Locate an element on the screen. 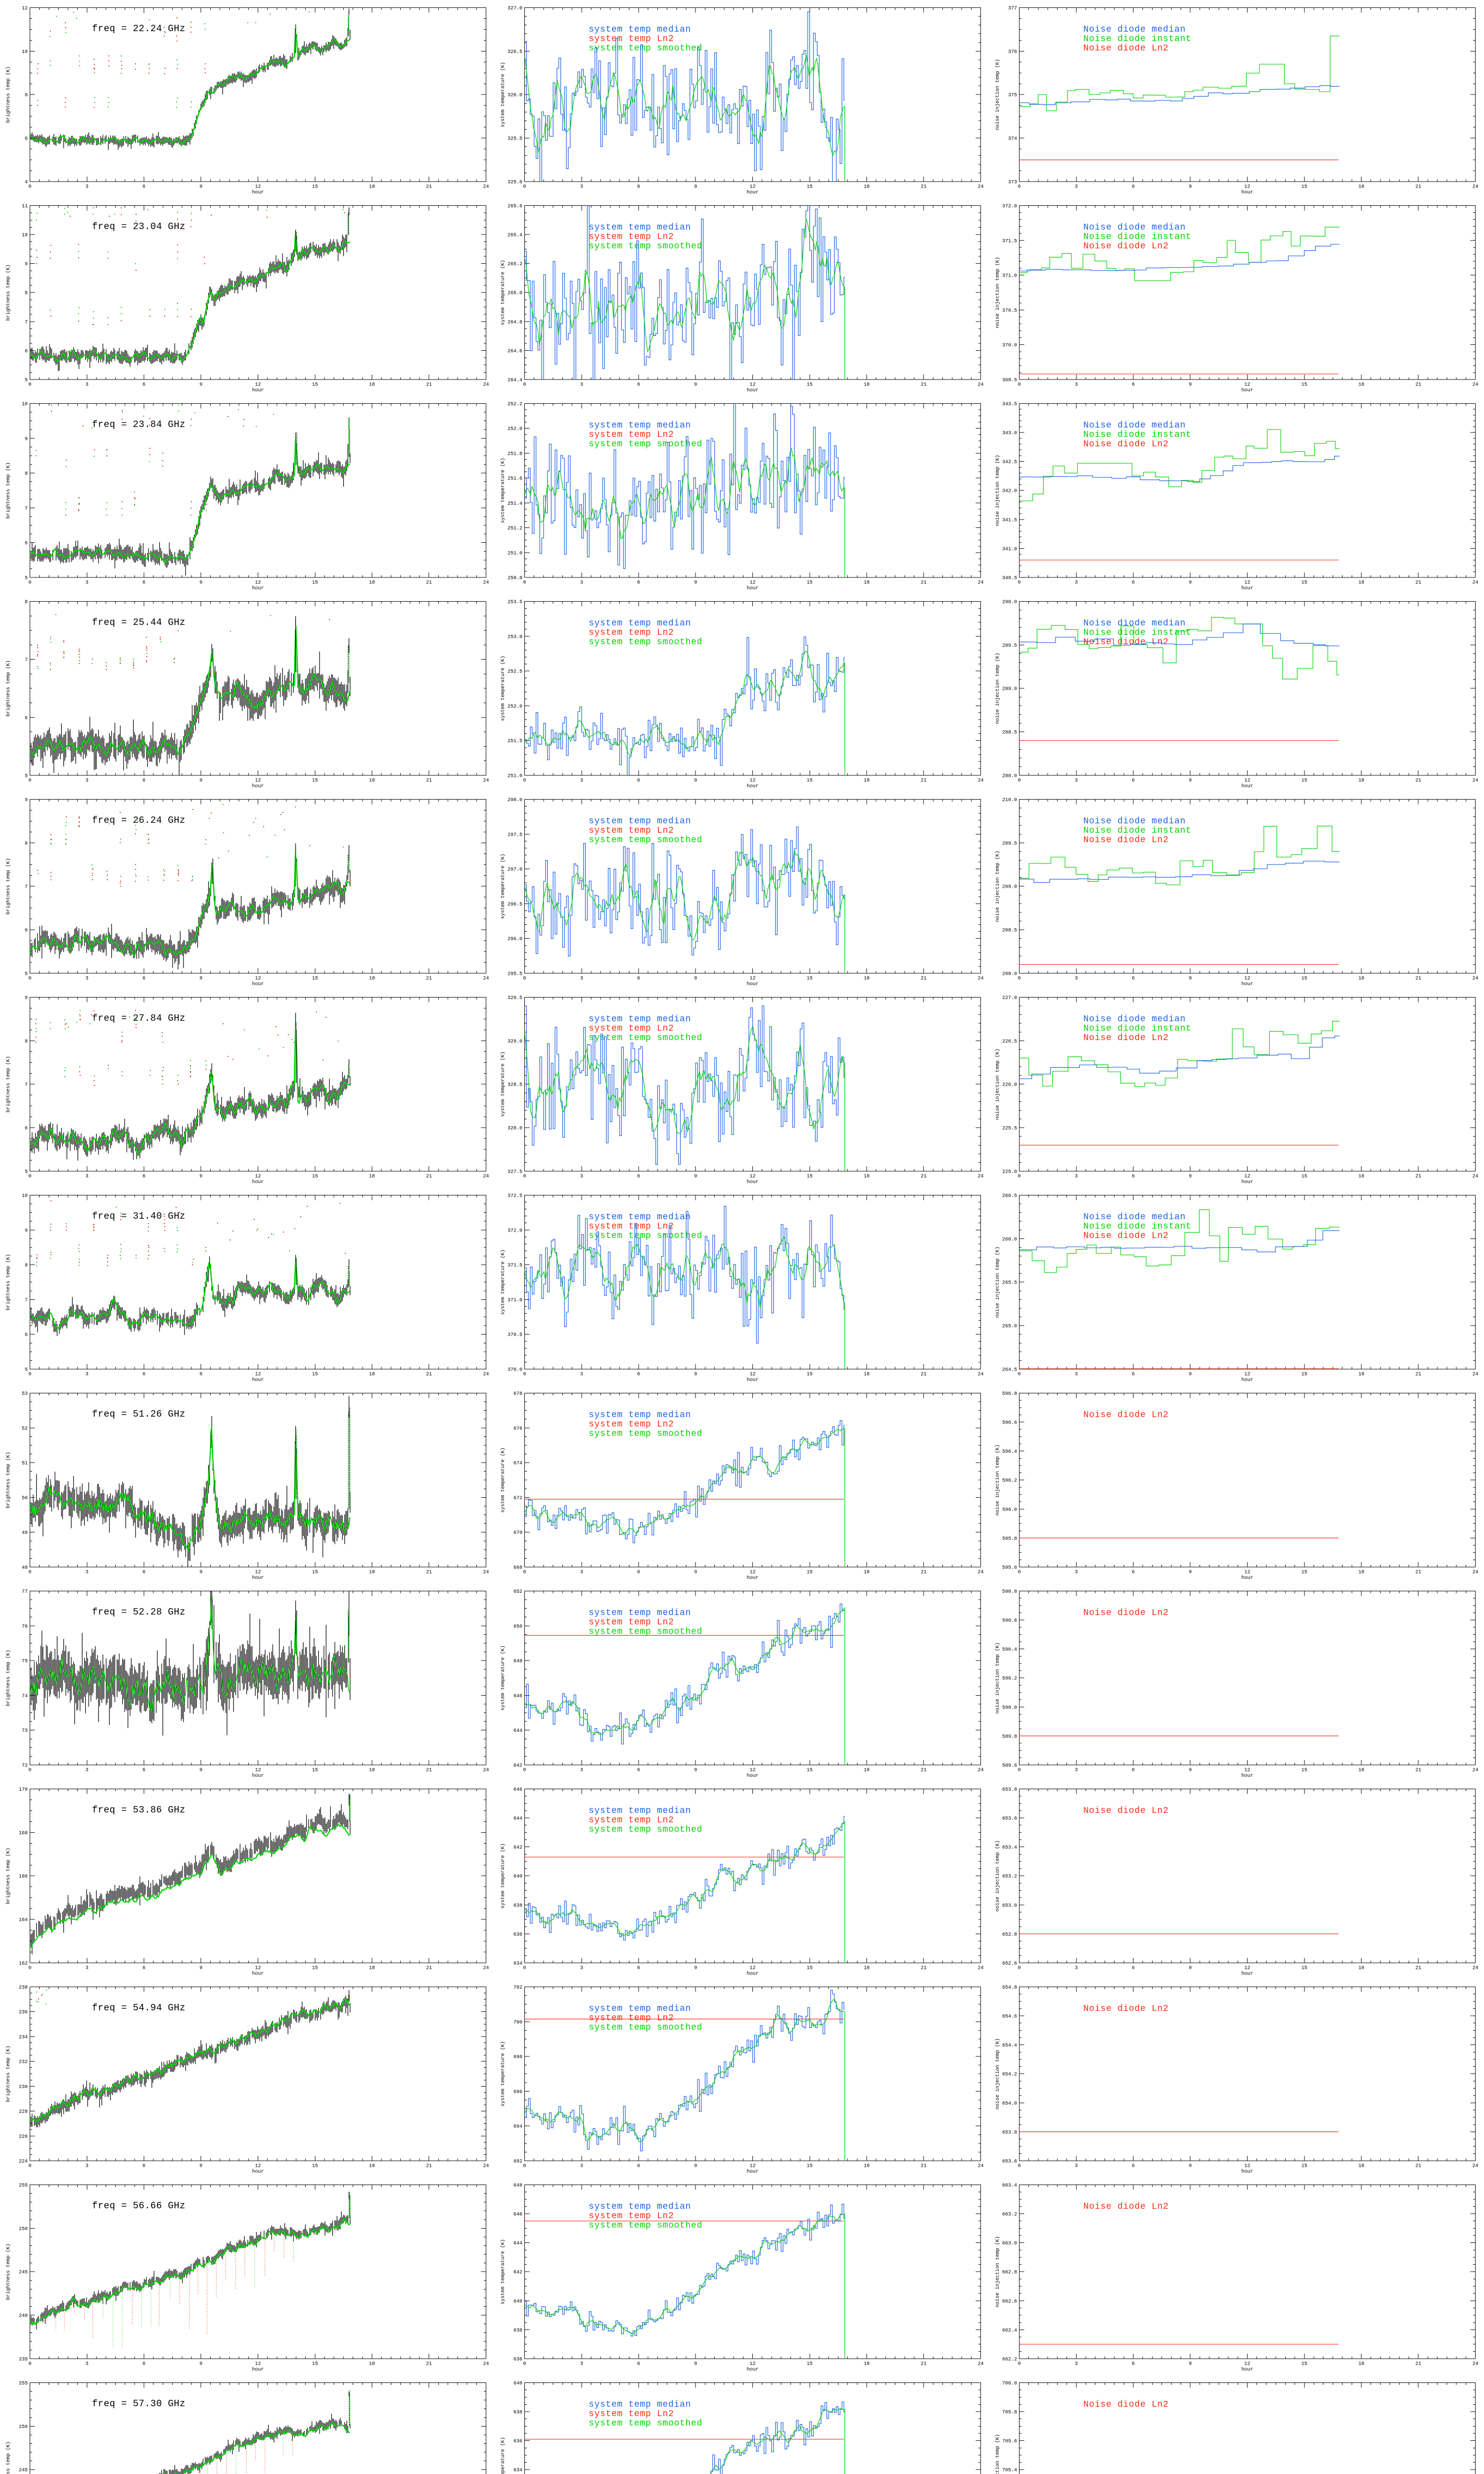 The image size is (1484, 2474). svg-text: 264.8 is located at coordinates (515, 323).